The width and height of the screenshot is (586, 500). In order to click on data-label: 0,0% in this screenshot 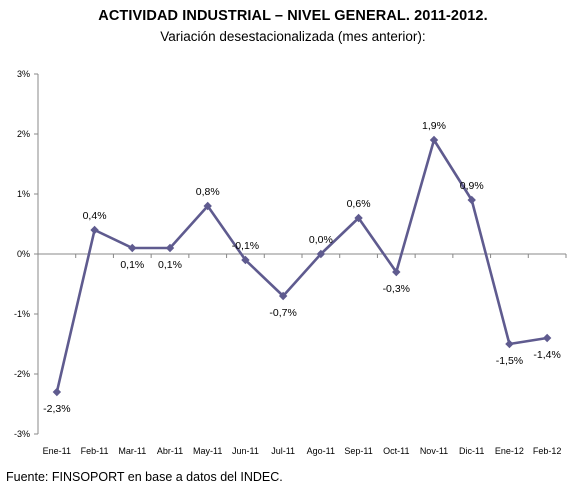, I will do `click(321, 240)`.